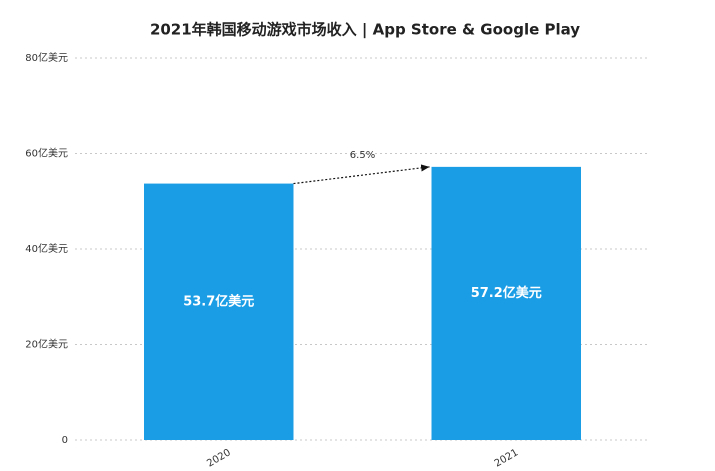 The image size is (715, 471). Describe the element at coordinates (218, 301) in the screenshot. I see `value-label: 53.7亿美元` at that location.